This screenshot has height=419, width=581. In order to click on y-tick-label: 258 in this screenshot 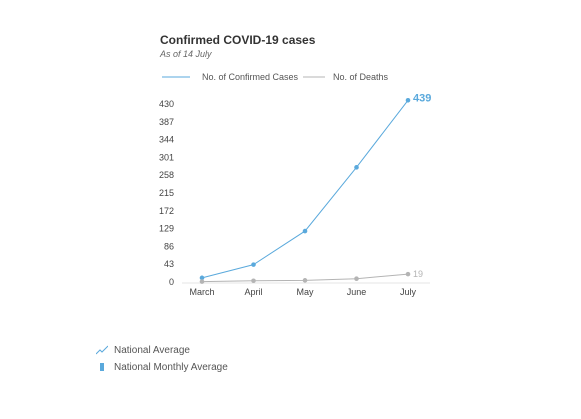, I will do `click(166, 175)`.